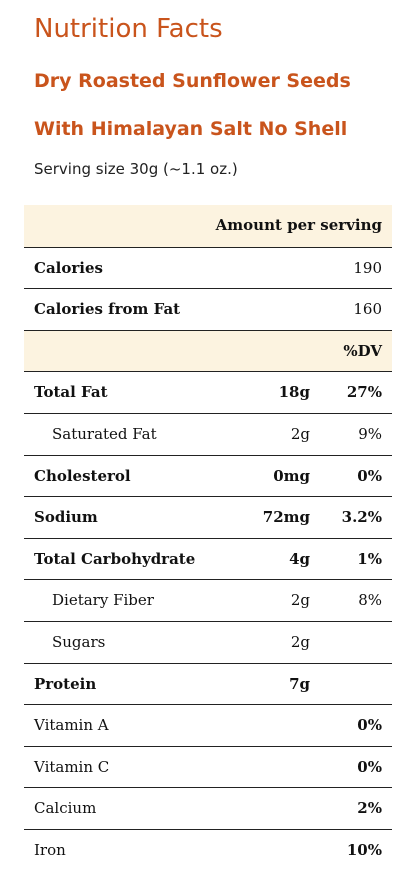 The height and width of the screenshot is (879, 407). What do you see at coordinates (208, 475) in the screenshot?
I see `nutrient-row-cholesterol: Cholesterol 0mg 0%` at bounding box center [208, 475].